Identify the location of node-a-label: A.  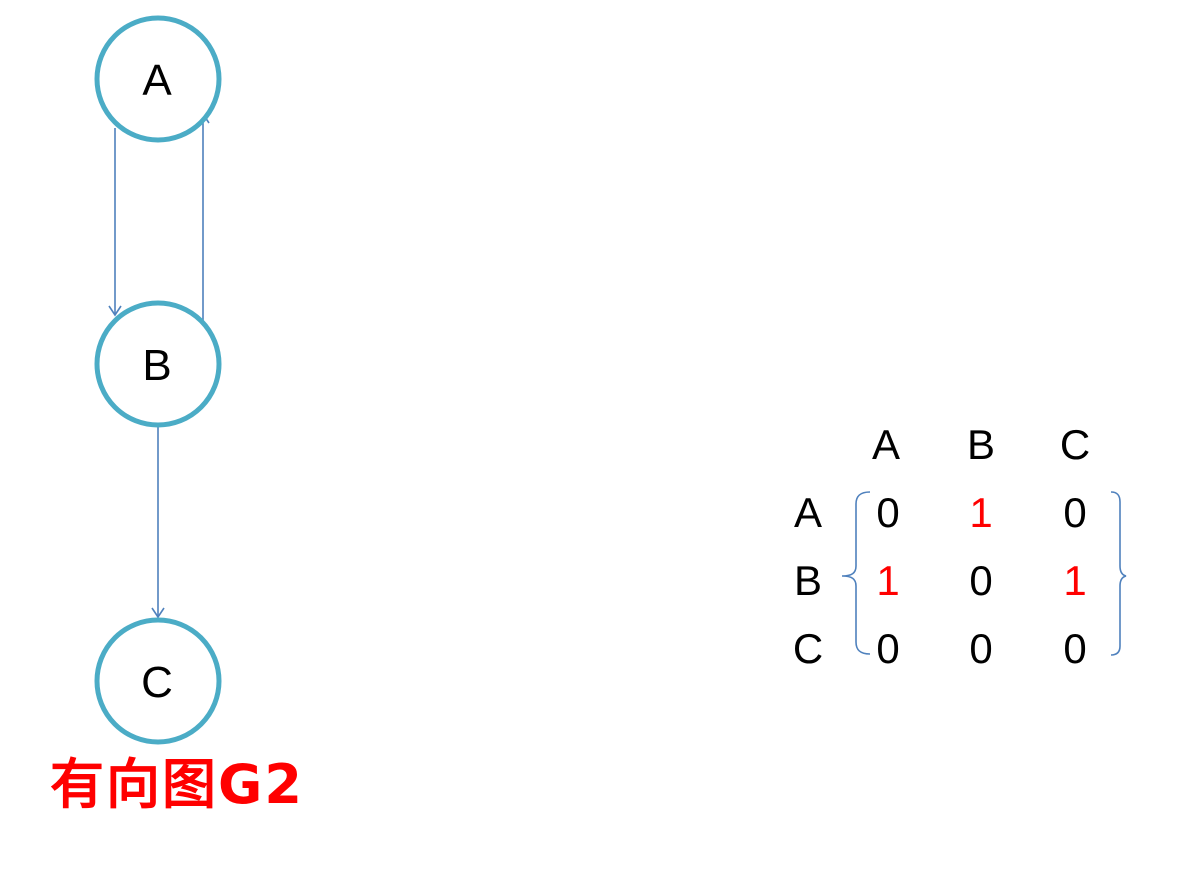
(157, 80).